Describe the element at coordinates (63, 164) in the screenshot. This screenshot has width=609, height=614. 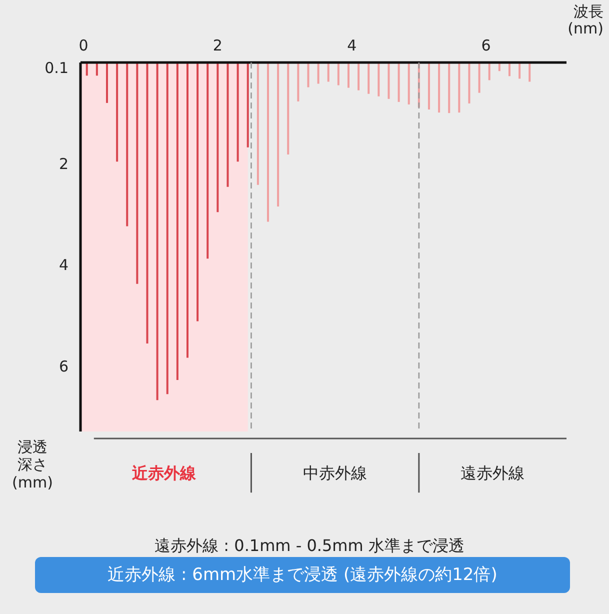
I see `y-tick-label: 2` at that location.